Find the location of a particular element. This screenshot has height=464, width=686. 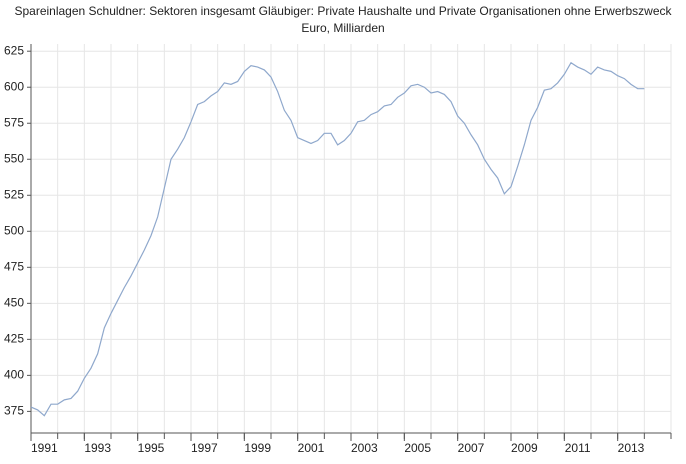

x-tick-label: 1993 is located at coordinates (97, 448).